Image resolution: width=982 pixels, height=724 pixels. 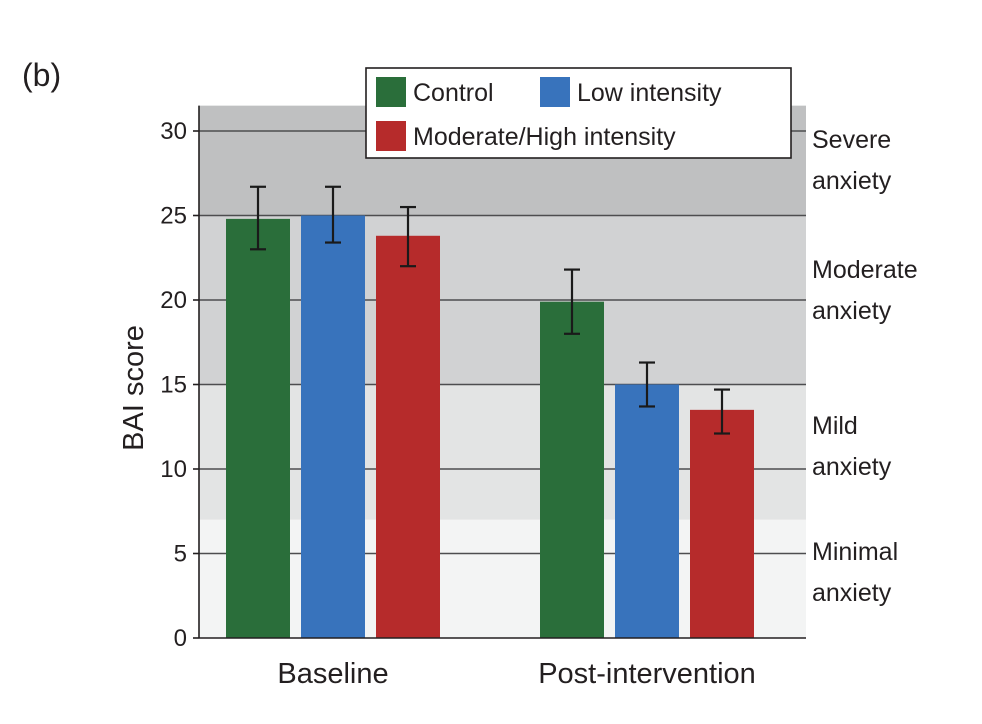 I want to click on y-axis-label: BAI score, so click(x=134, y=388).